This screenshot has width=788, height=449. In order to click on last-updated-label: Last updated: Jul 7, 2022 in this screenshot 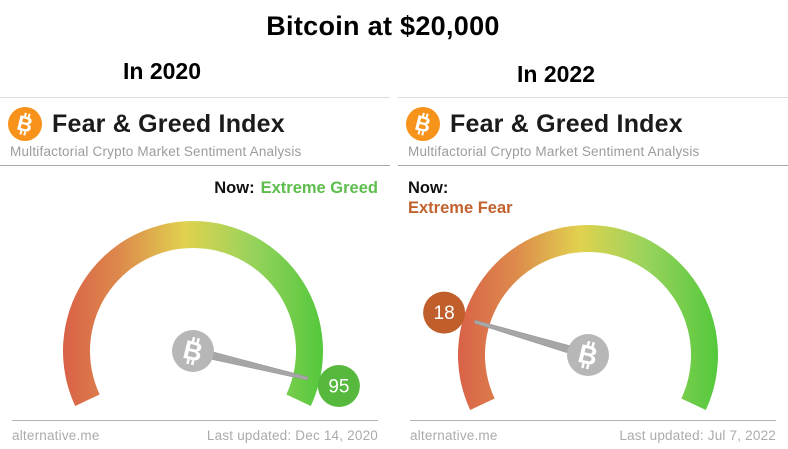, I will do `click(697, 435)`.